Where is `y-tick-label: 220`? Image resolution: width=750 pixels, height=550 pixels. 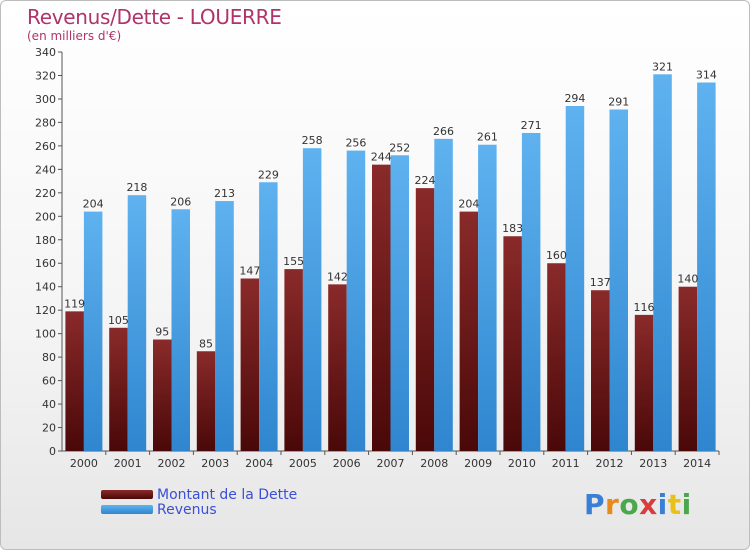
y-tick-label: 220 is located at coordinates (45, 193).